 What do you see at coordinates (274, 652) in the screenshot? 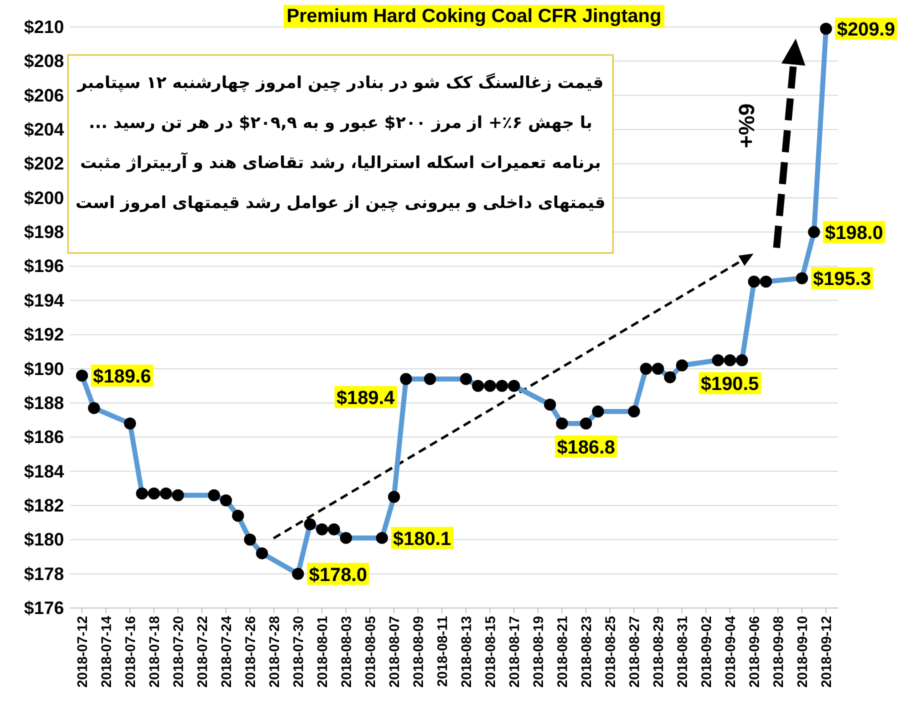
I see `x-tick-label: 2018-07-28` at bounding box center [274, 652].